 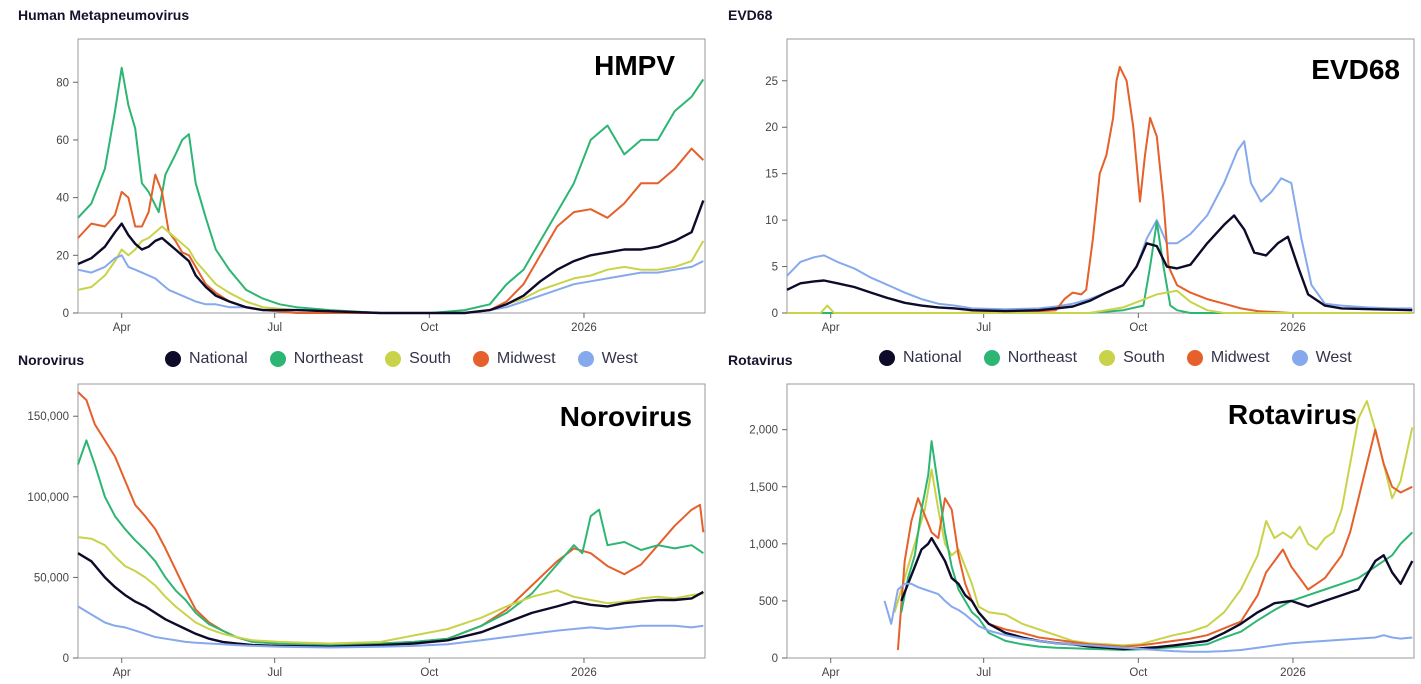 What do you see at coordinates (62, 83) in the screenshot?
I see `y-tick-label: 80` at bounding box center [62, 83].